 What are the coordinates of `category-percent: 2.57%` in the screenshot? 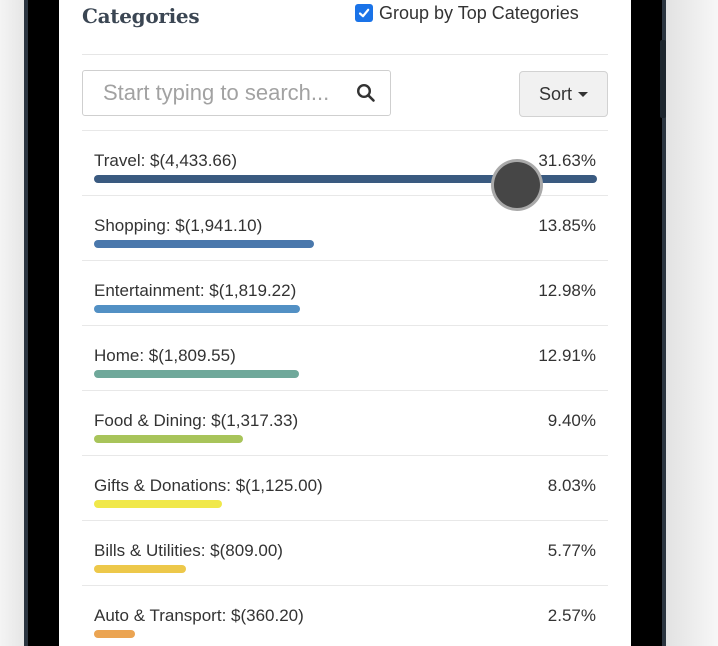 It's located at (571, 615).